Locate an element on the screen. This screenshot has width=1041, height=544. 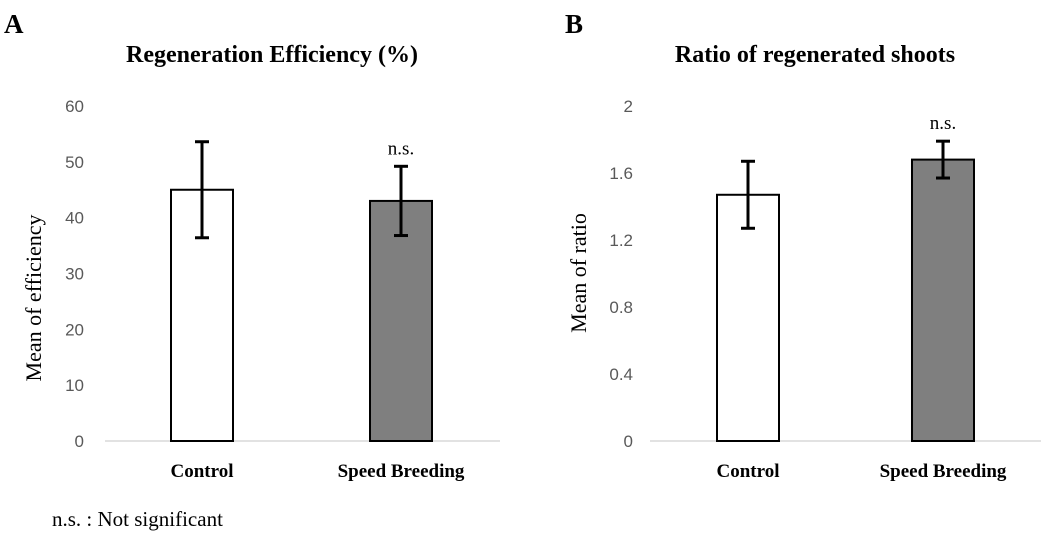
y-tick-label: 1.6 is located at coordinates (621, 173).